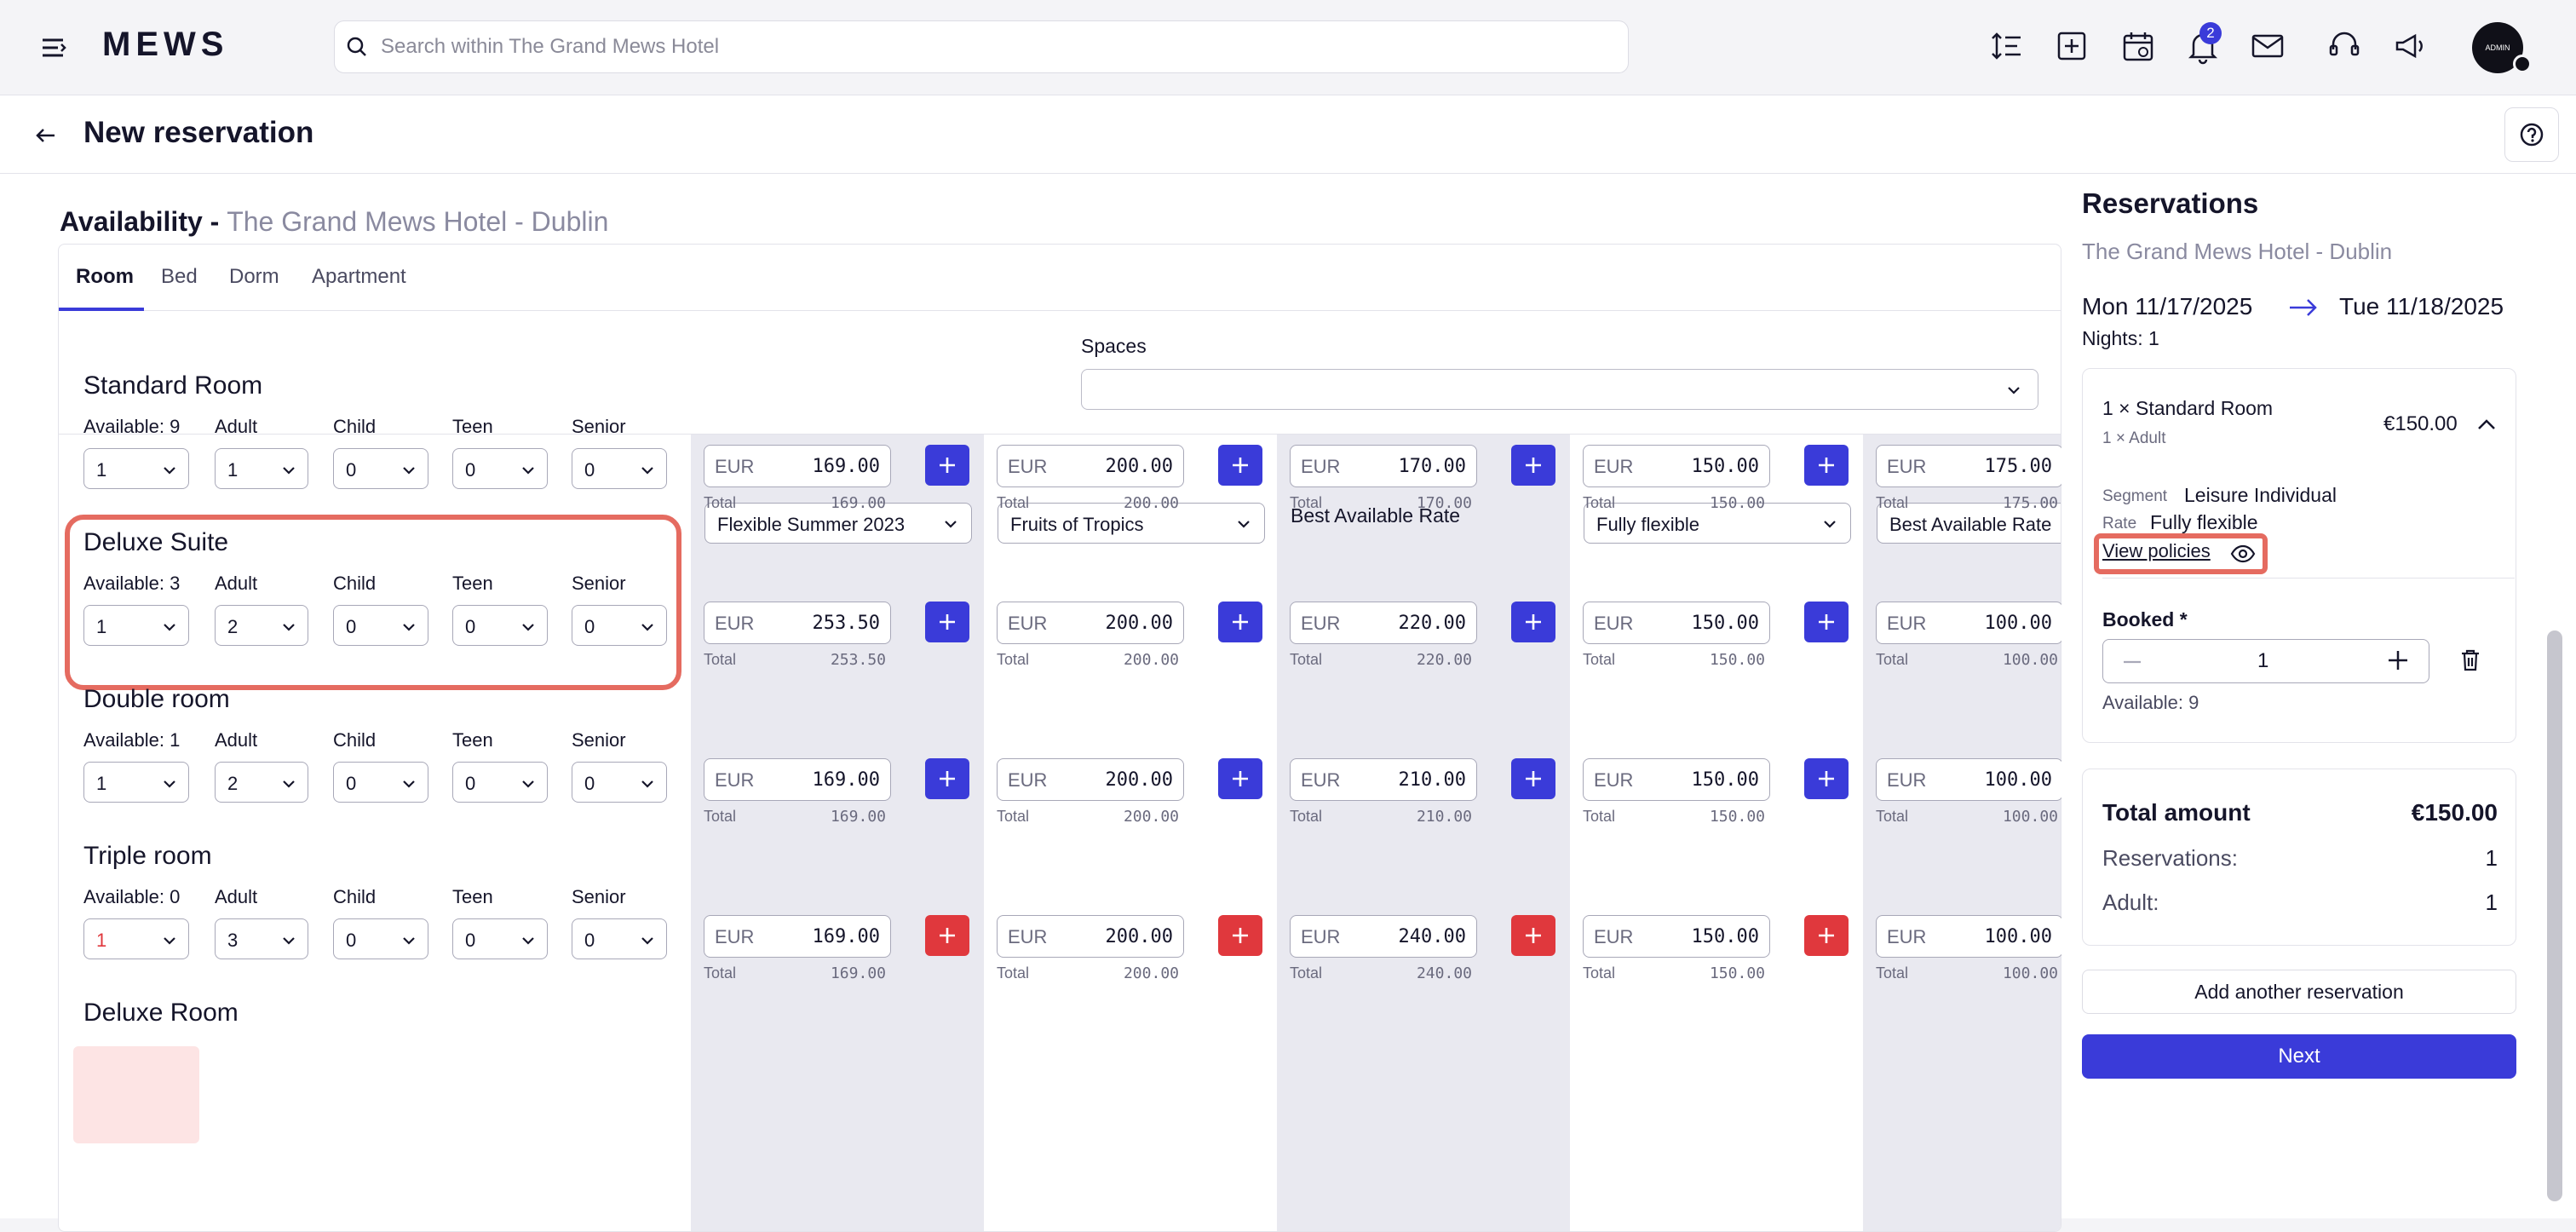  Describe the element at coordinates (180, 276) in the screenshot. I see `tab-bed: Bed` at that location.